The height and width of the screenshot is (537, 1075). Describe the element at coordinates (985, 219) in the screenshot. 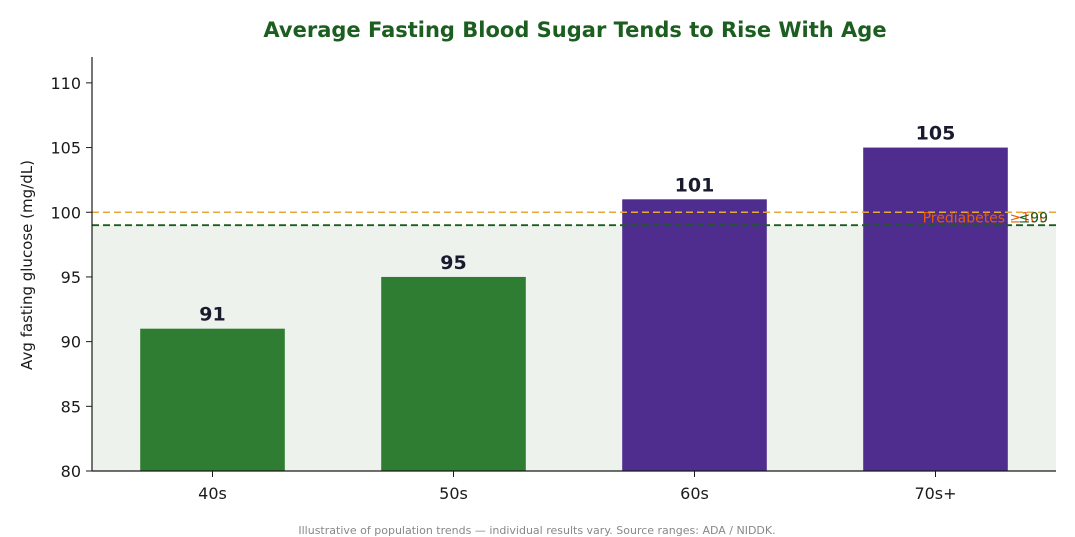

I see `reference-label-100: Prediabetes ≥100` at that location.